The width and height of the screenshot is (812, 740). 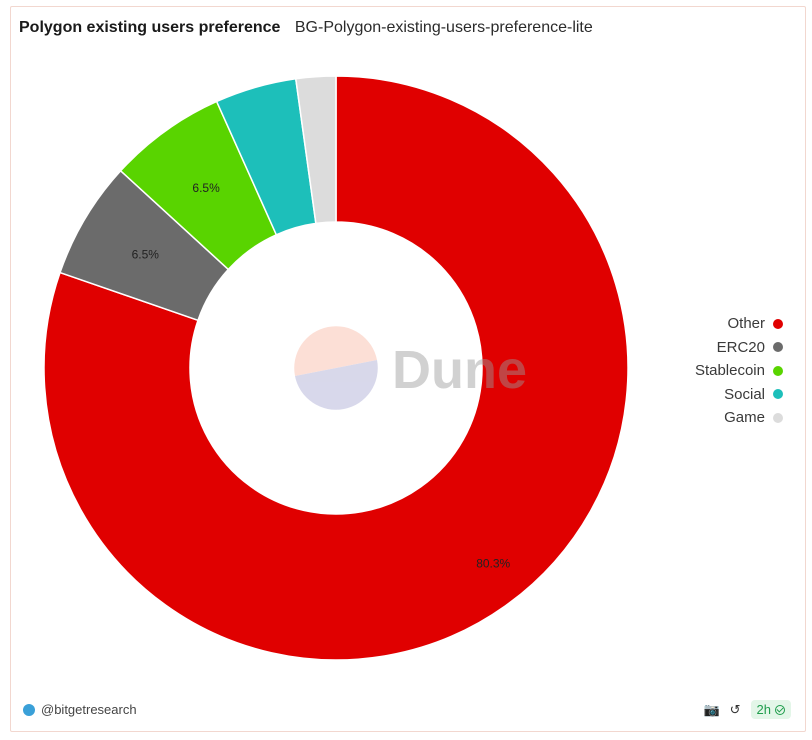 What do you see at coordinates (459, 370) in the screenshot?
I see `watermark-text: Dune` at bounding box center [459, 370].